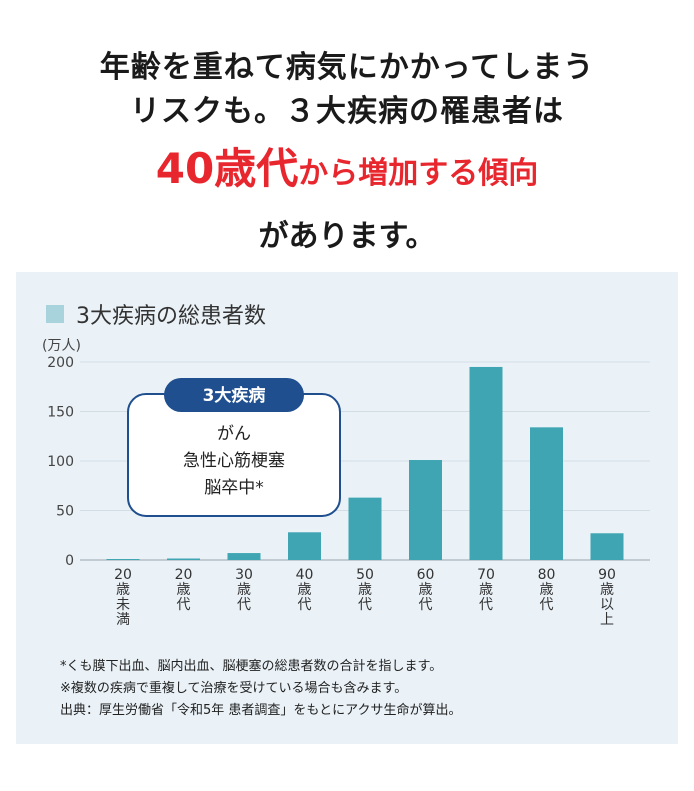 Image resolution: width=694 pixels, height=791 pixels. Describe the element at coordinates (61, 346) in the screenshot. I see `y-axis-unit: (万人)` at that location.